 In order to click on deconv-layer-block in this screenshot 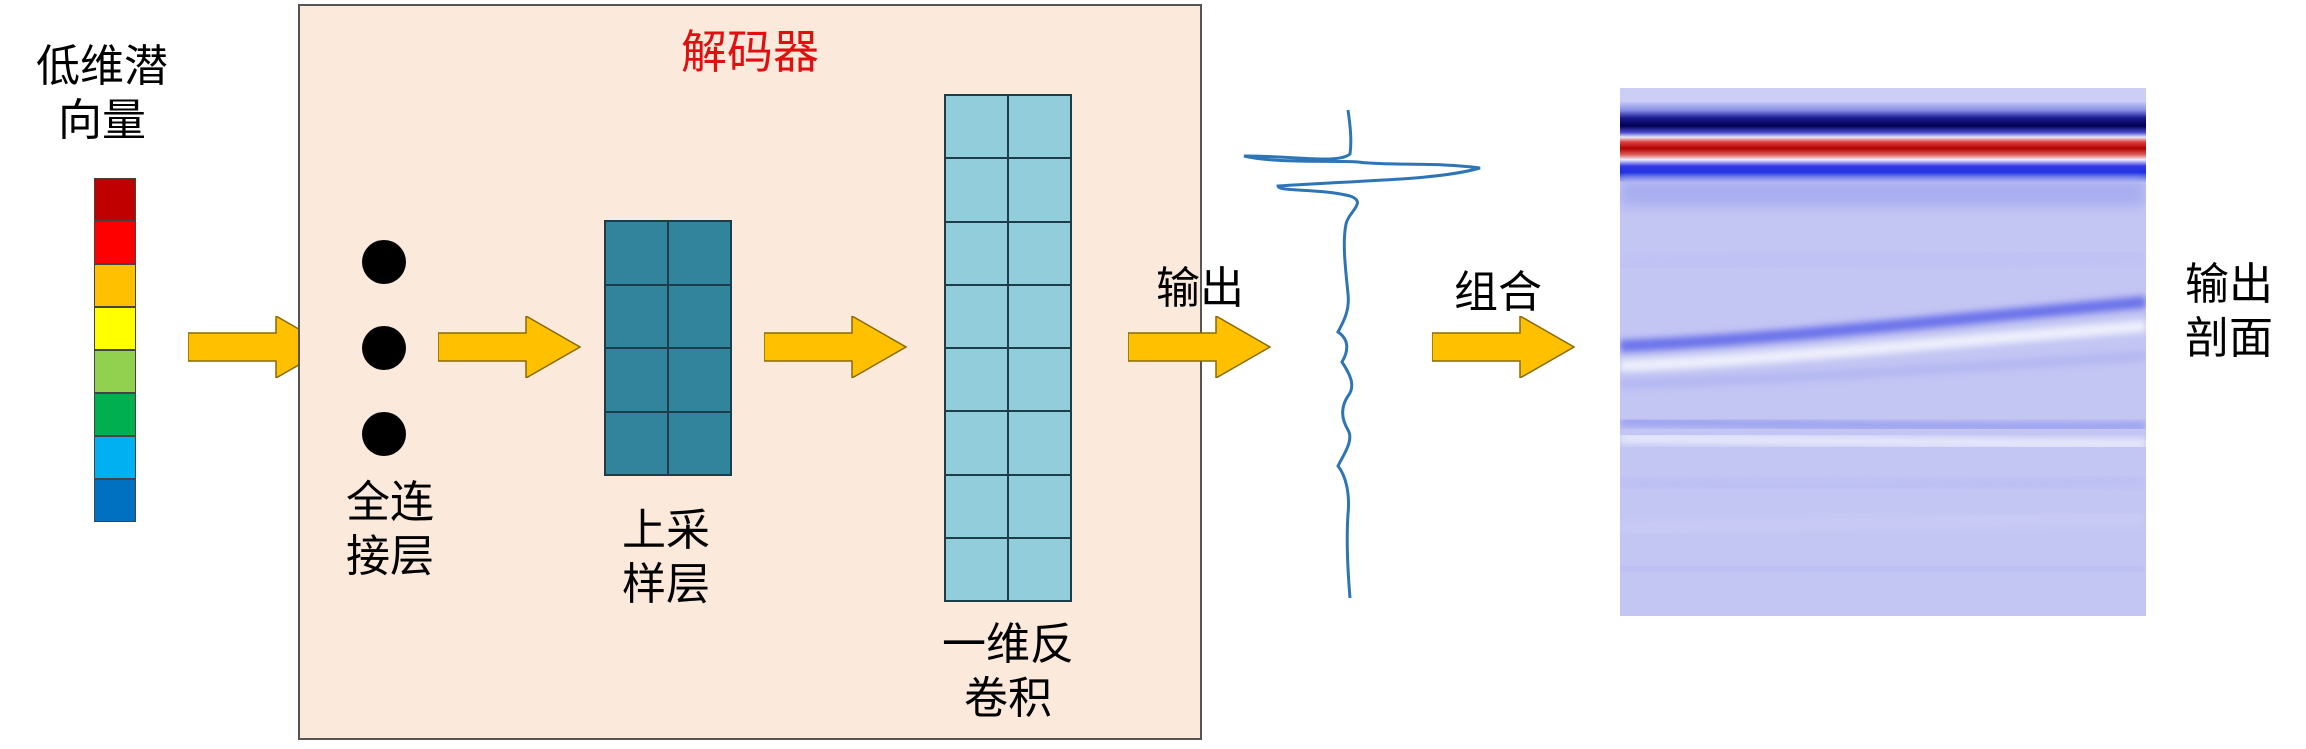, I will do `click(1008, 348)`.